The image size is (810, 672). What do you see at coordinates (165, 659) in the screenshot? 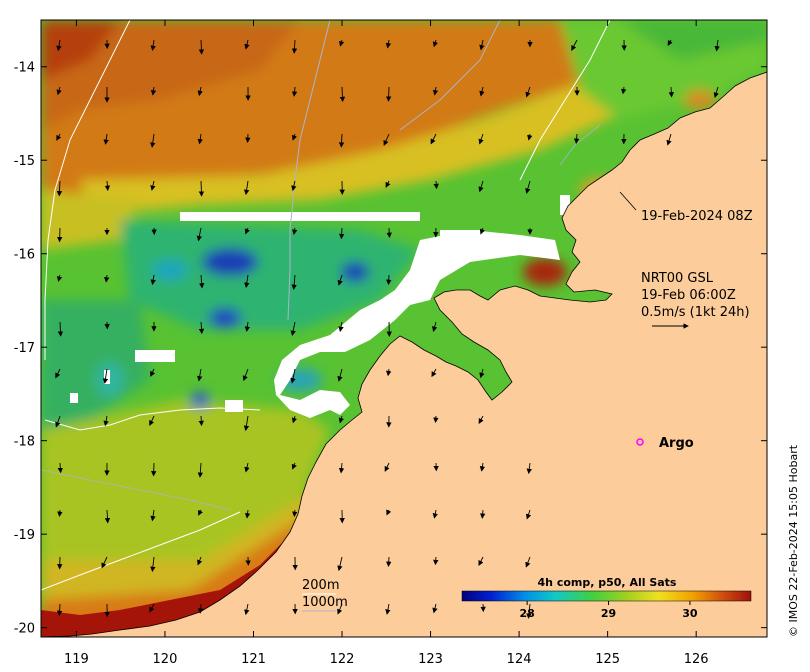
I see `x-tick-label: 120` at bounding box center [165, 659].